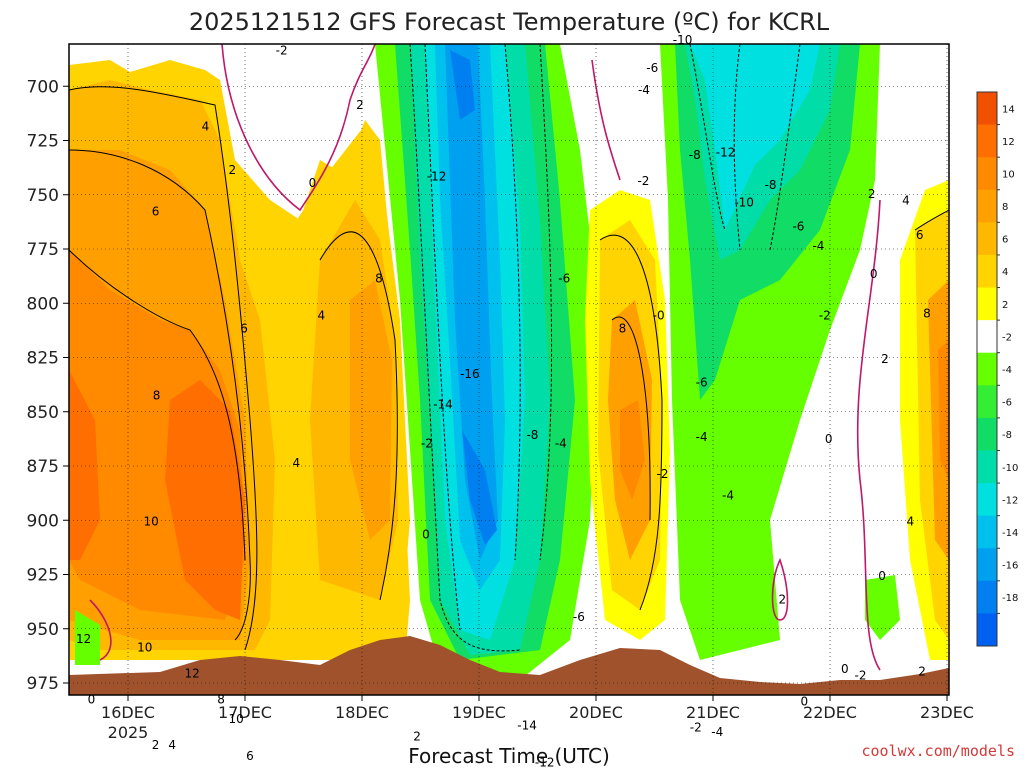 This screenshot has width=1024, height=768. Describe the element at coordinates (695, 155) in the screenshot. I see `contour-label: -8` at that location.